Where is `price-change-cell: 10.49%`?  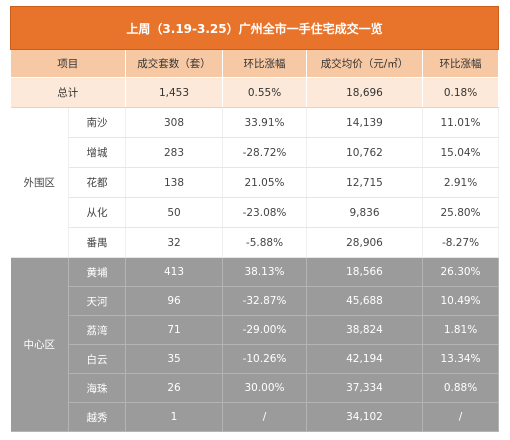 price-change-cell: 10.49% is located at coordinates (461, 301).